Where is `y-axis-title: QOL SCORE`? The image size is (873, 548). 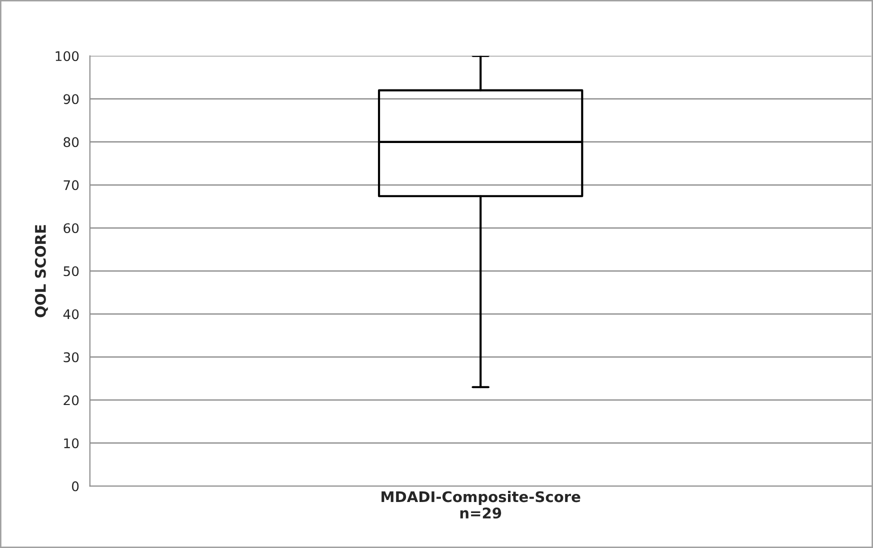 y-axis-title: QOL SCORE is located at coordinates (41, 271).